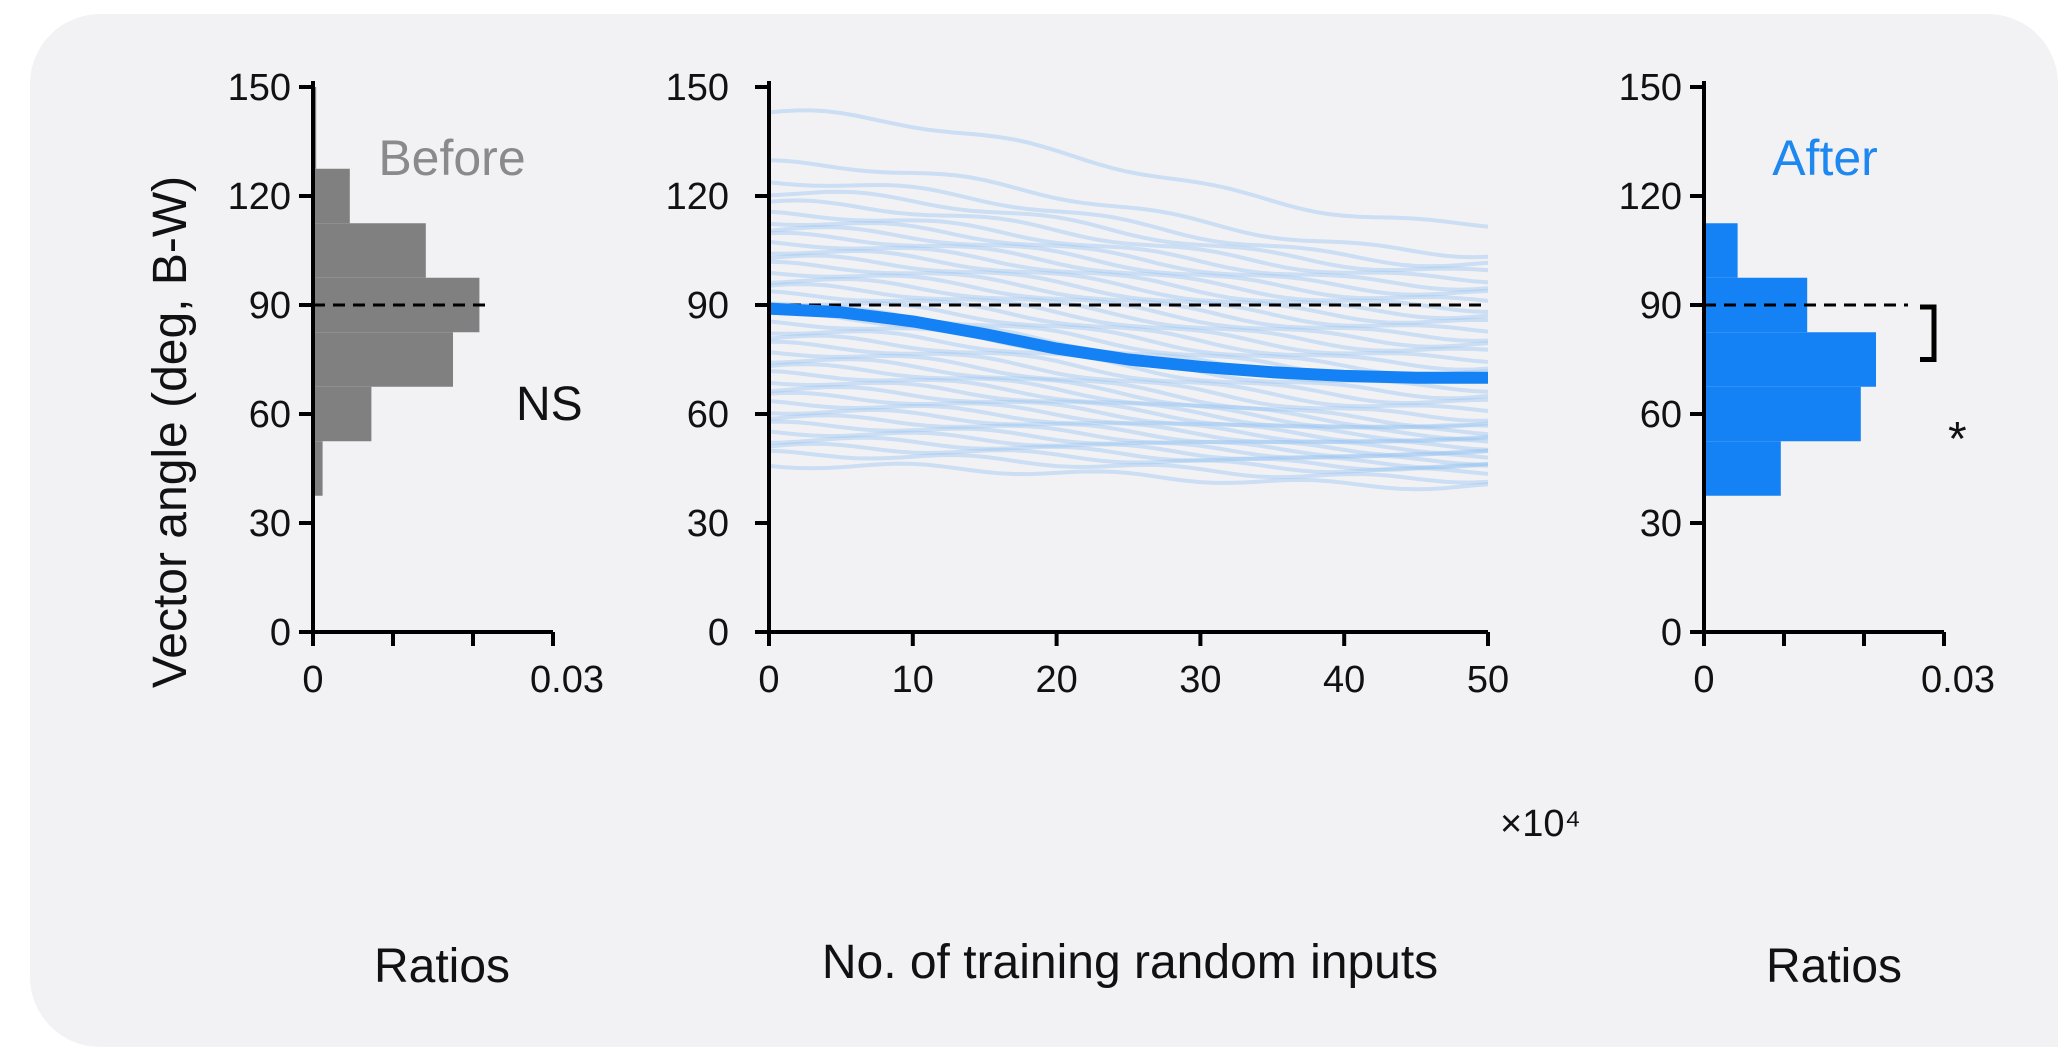 The height and width of the screenshot is (1047, 2058). I want to click on before-xtick-label-max: 0.03, so click(567, 680).